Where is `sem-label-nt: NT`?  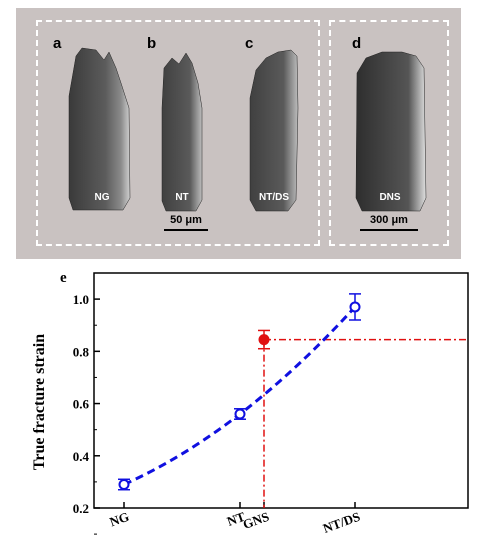
sem-label-nt: NT is located at coordinates (182, 197).